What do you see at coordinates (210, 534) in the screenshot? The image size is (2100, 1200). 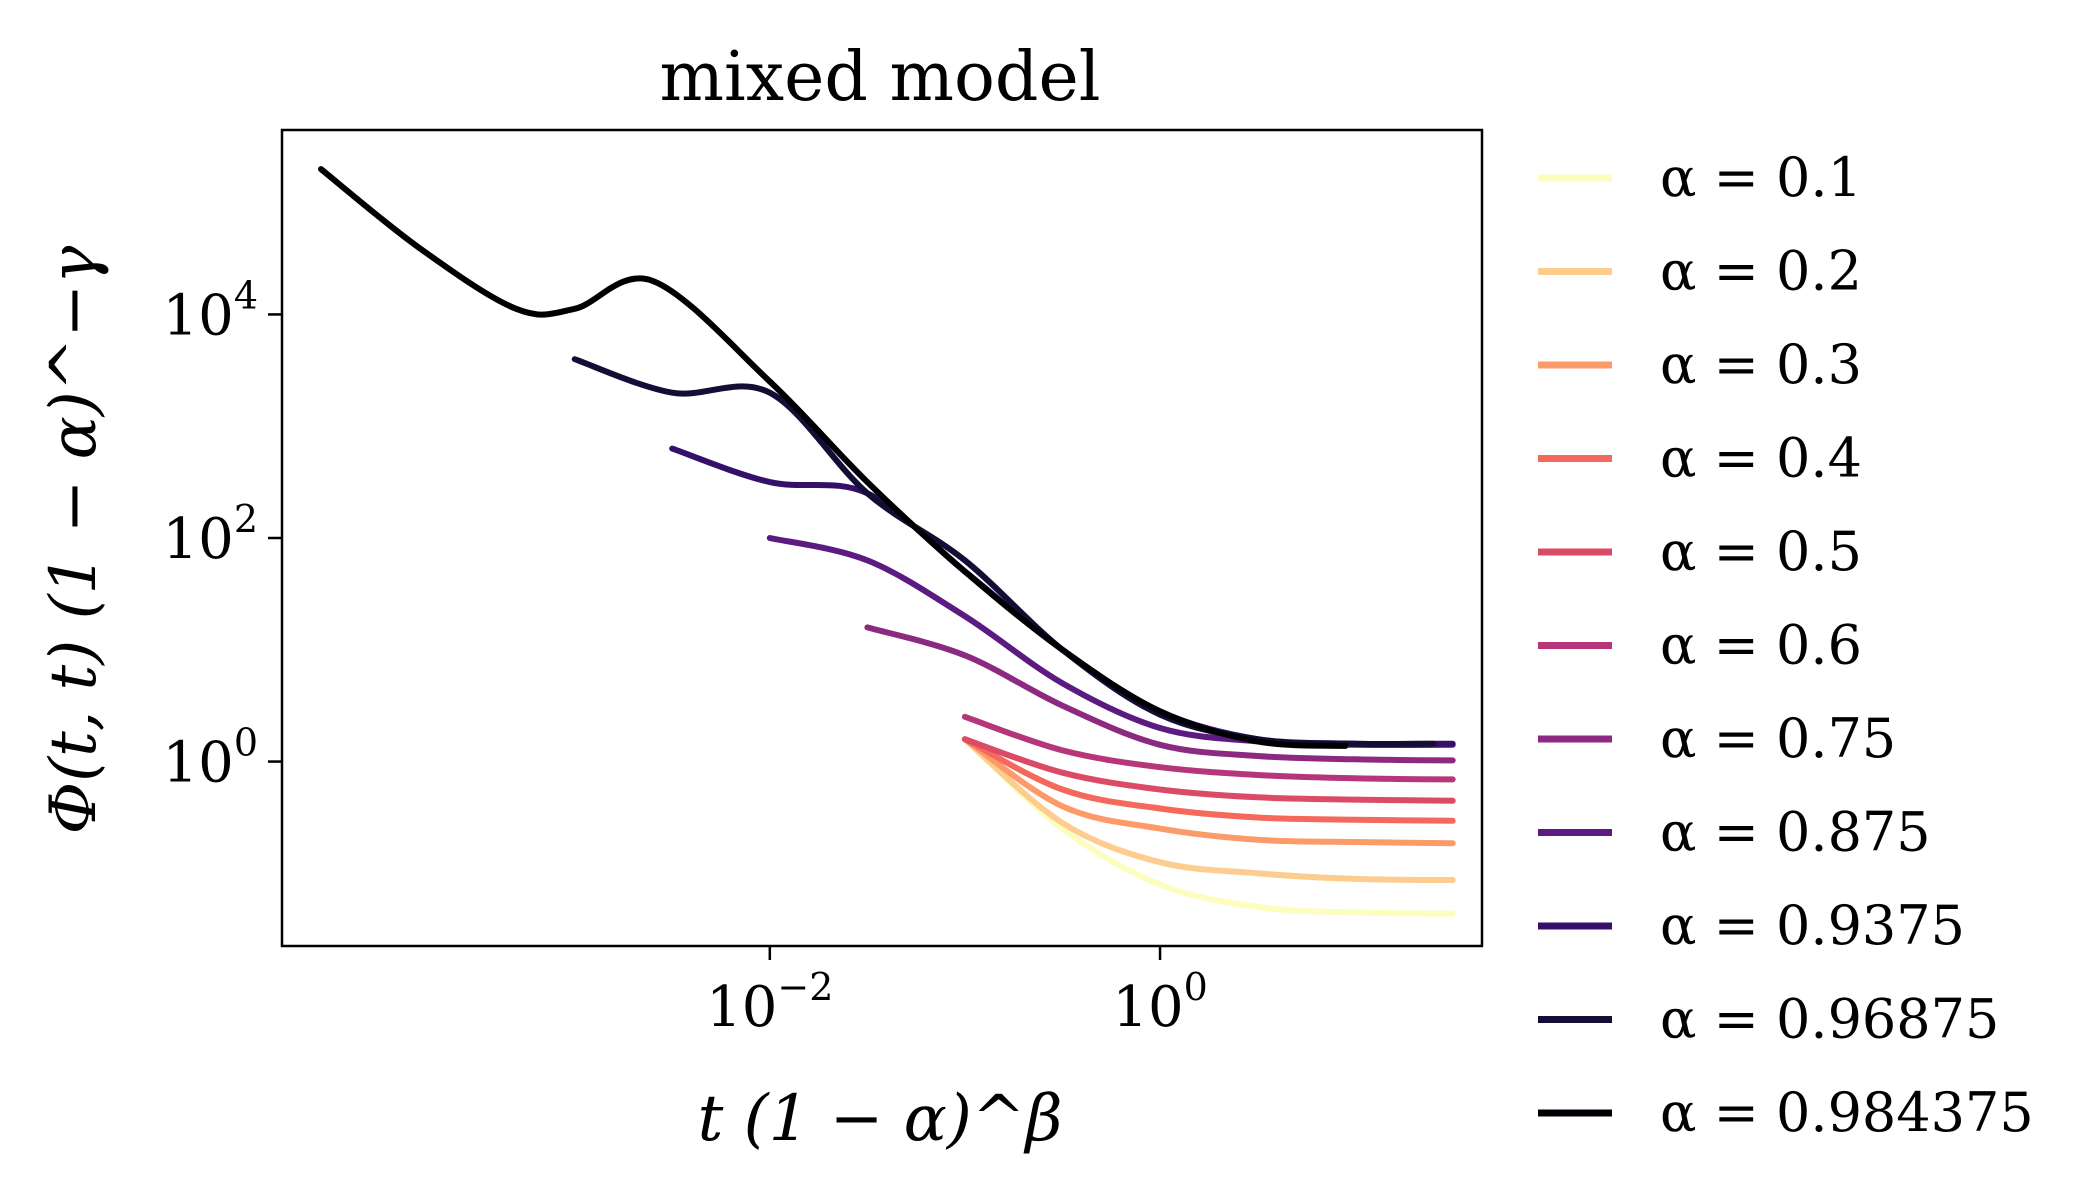 I see `y-tick-label-1: 10²` at bounding box center [210, 534].